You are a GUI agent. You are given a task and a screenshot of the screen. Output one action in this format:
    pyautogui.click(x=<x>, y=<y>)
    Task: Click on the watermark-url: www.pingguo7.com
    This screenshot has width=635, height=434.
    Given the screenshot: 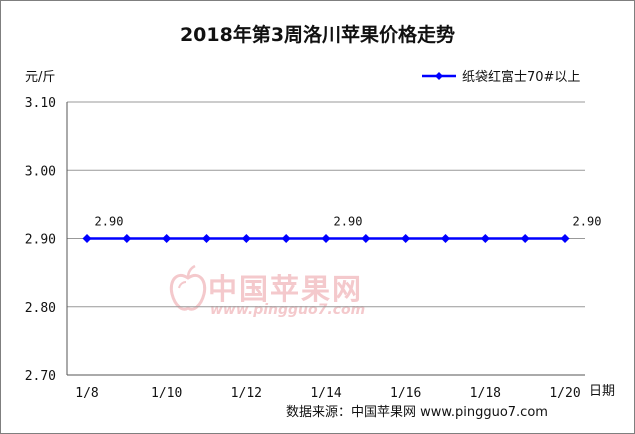 What is the action you would take?
    pyautogui.click(x=288, y=310)
    